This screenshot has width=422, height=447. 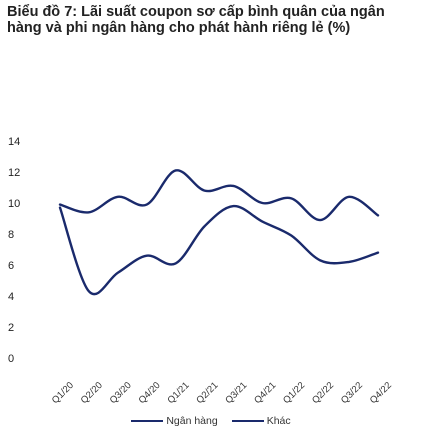 I want to click on x-tick-label: Q3/22, so click(x=352, y=393).